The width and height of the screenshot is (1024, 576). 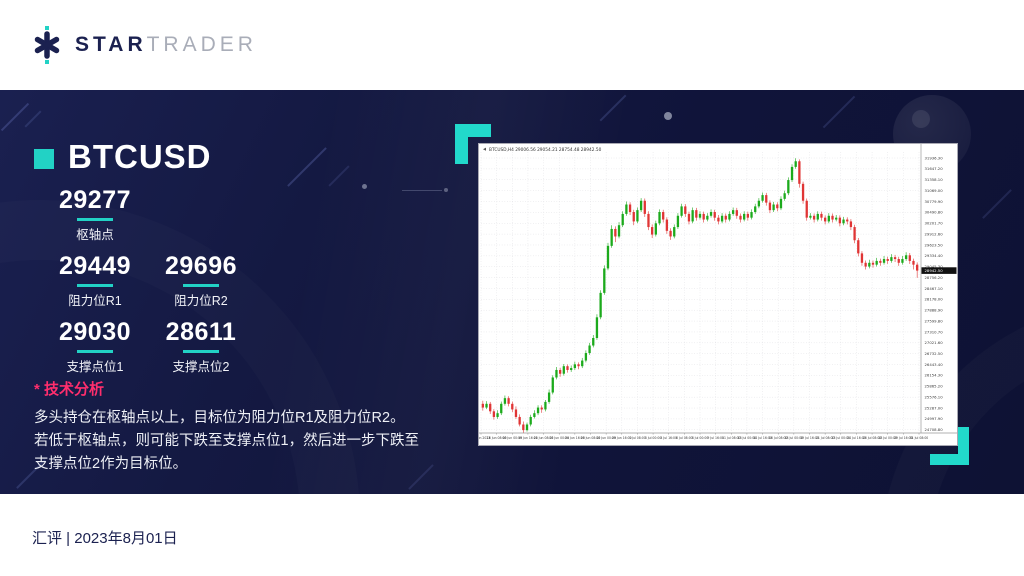 What do you see at coordinates (637, 438) in the screenshot?
I see `svg-text: 1 Jul 08:00` at bounding box center [637, 438].